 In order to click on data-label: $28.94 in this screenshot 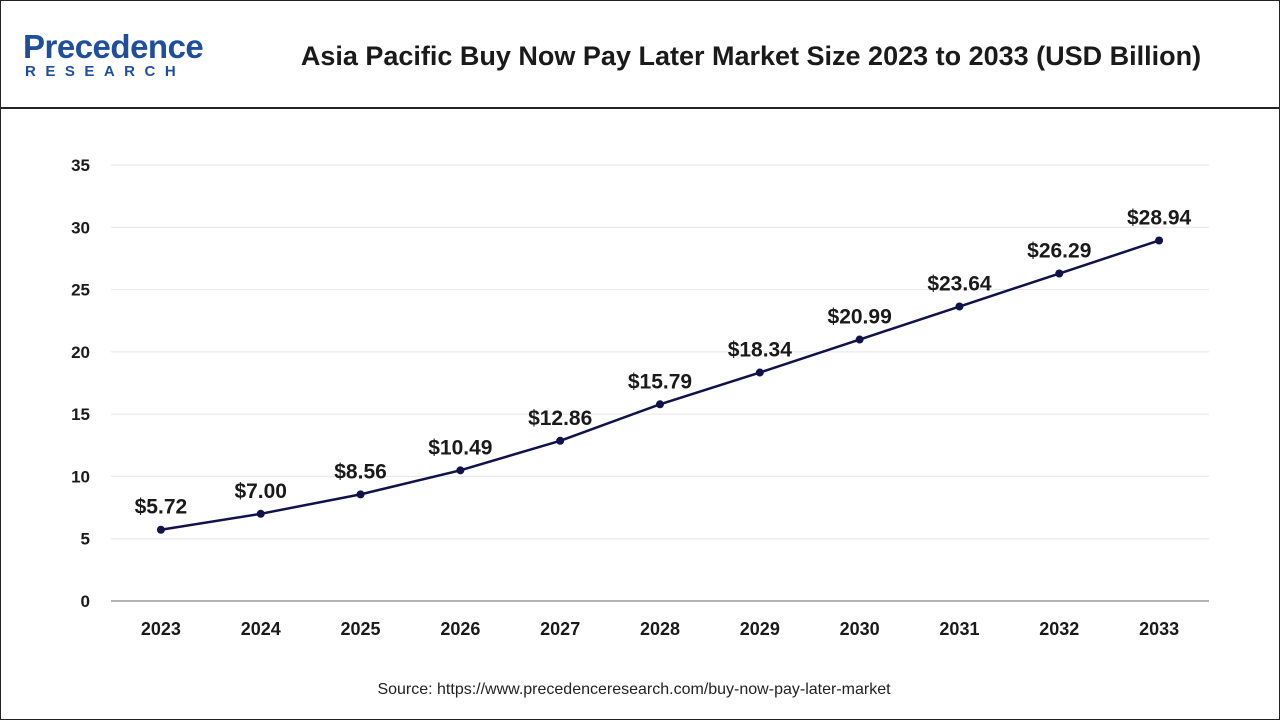, I will do `click(1159, 217)`.